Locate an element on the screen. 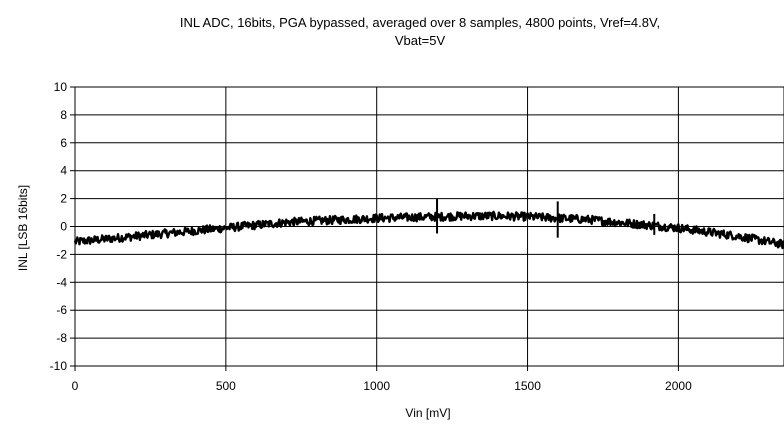 Image resolution: width=784 pixels, height=427 pixels. y-tick-label: 2 is located at coordinates (63, 199).